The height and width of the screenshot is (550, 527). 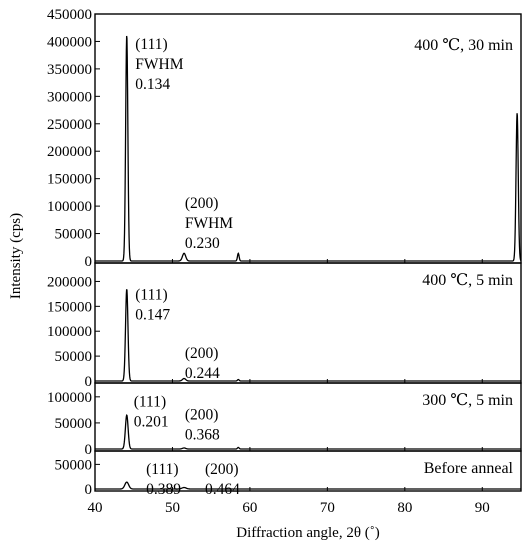 What do you see at coordinates (463, 45) in the screenshot?
I see `condition-label: 400 ℃, 30 min` at bounding box center [463, 45].